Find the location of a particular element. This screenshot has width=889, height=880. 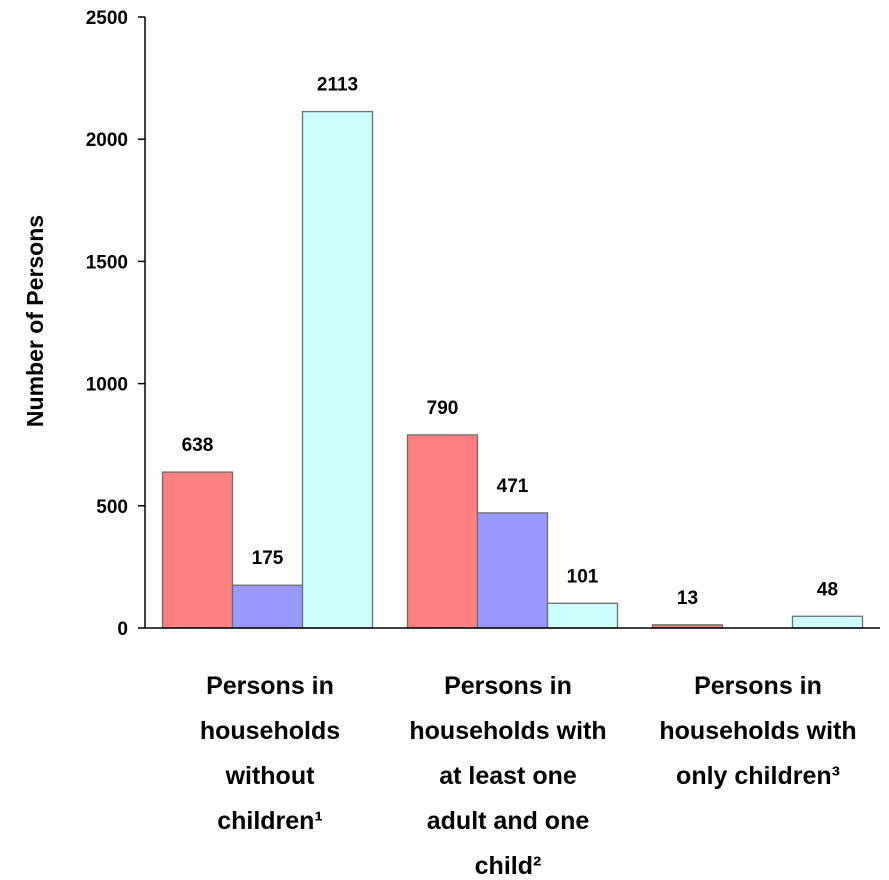

y-tick-label-0: 0 is located at coordinates (122, 629).